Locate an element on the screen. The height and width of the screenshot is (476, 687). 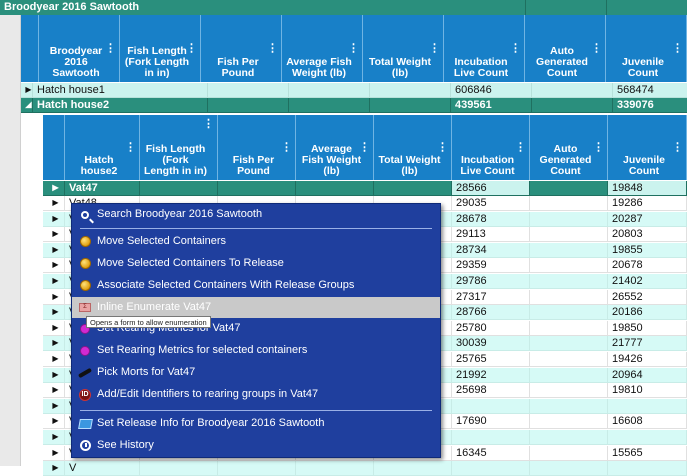
cell-total-weight is located at coordinates (410, 90).